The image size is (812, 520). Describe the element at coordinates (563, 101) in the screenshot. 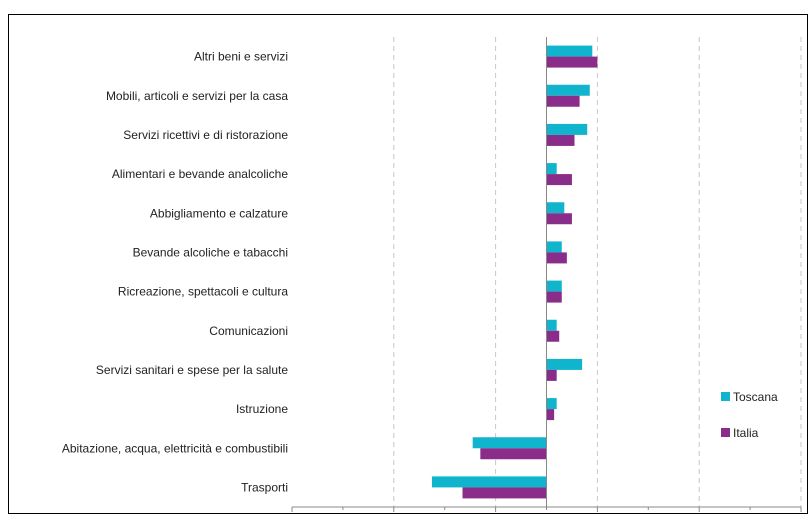

I see `bar-italia-mobili-articoli-e-servizi-per-la-casa` at that location.